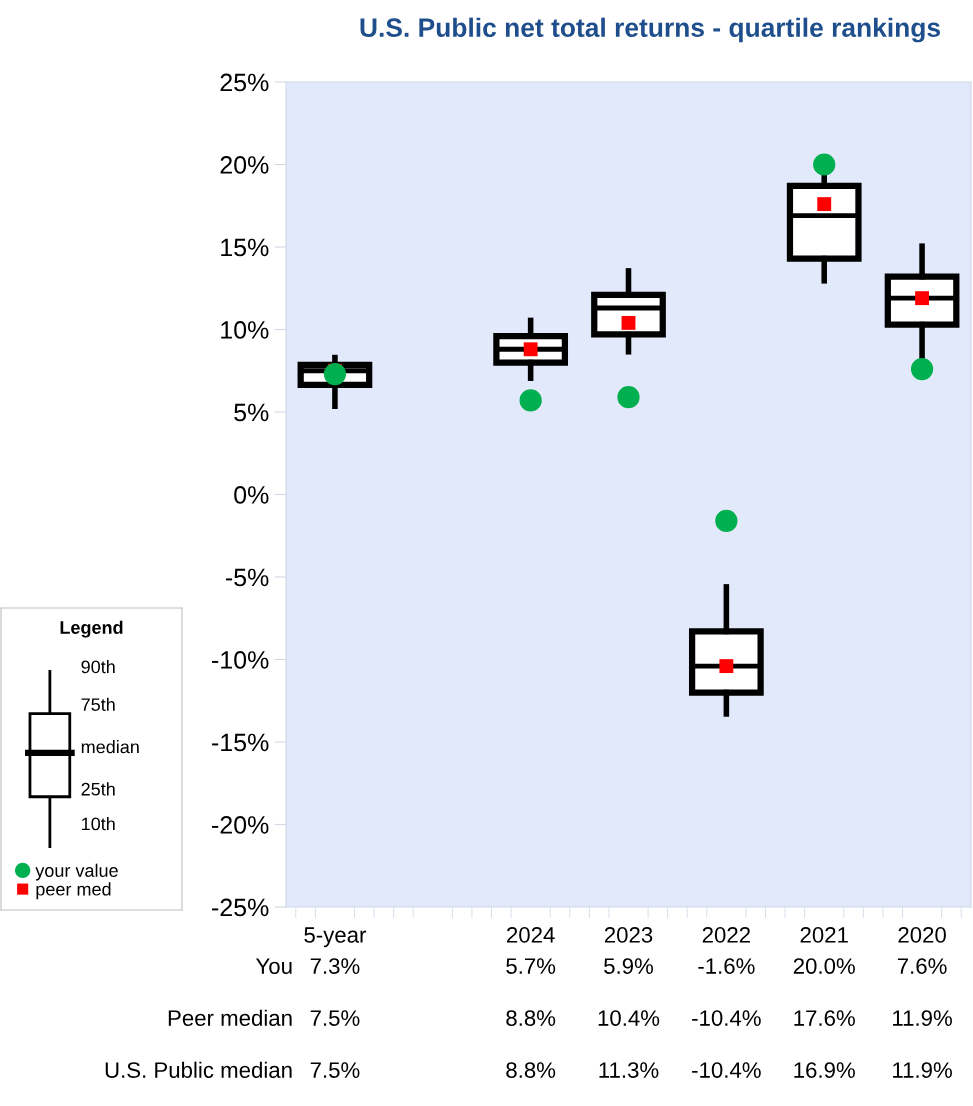 Image resolution: width=973 pixels, height=1106 pixels. Describe the element at coordinates (531, 1018) in the screenshot. I see `data-label: 8.8%` at that location.